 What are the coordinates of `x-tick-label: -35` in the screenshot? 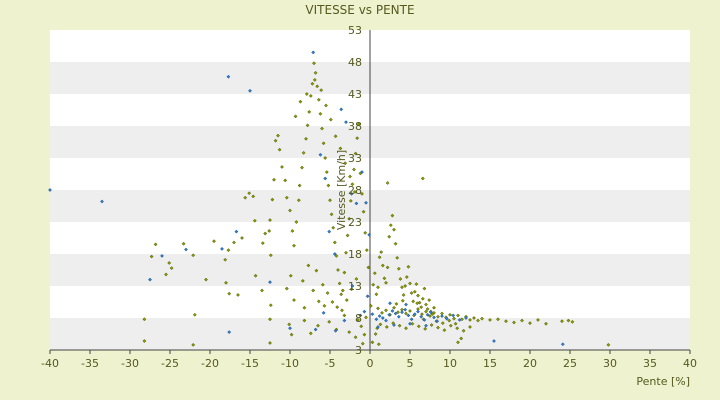 It's located at (90, 363).